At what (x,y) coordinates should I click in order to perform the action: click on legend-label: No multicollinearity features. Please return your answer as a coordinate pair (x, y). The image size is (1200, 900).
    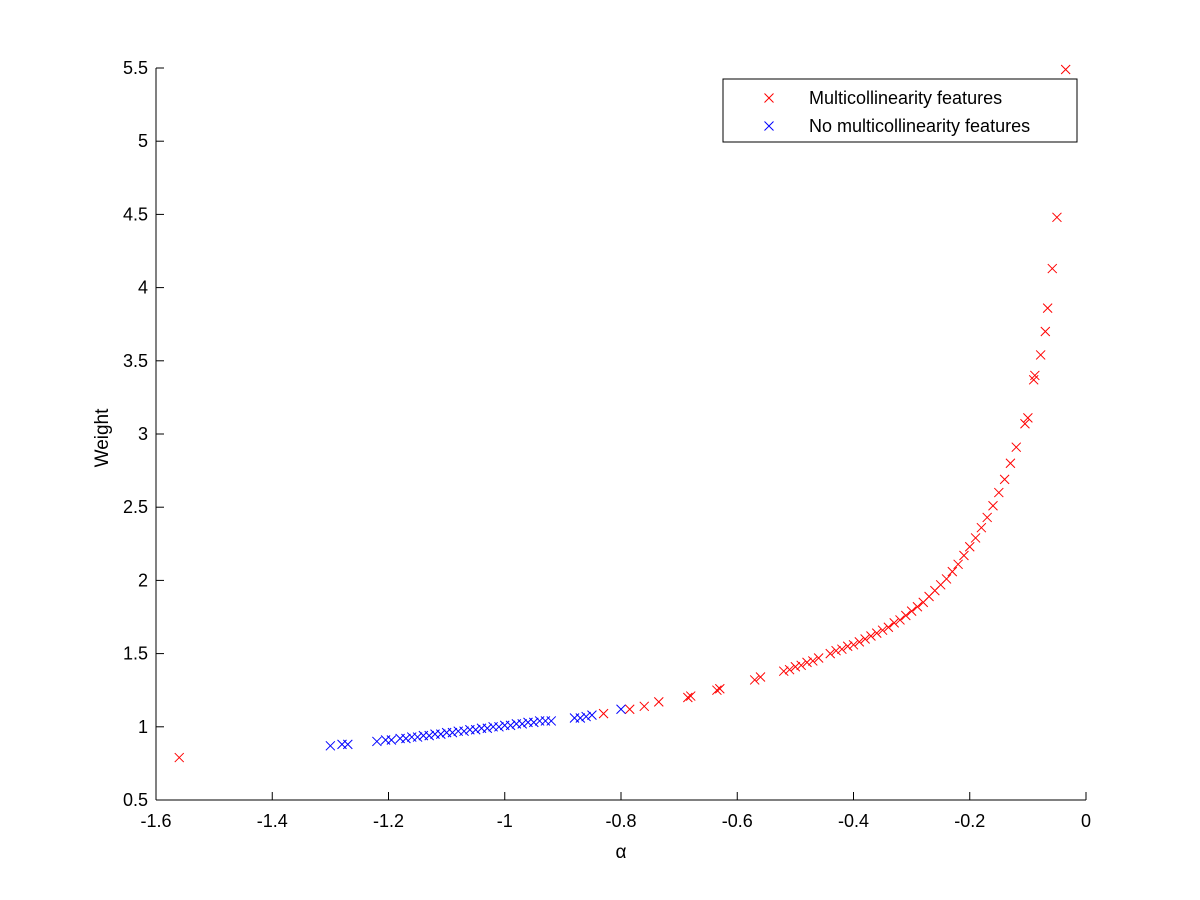
    Looking at the image, I should click on (919, 126).